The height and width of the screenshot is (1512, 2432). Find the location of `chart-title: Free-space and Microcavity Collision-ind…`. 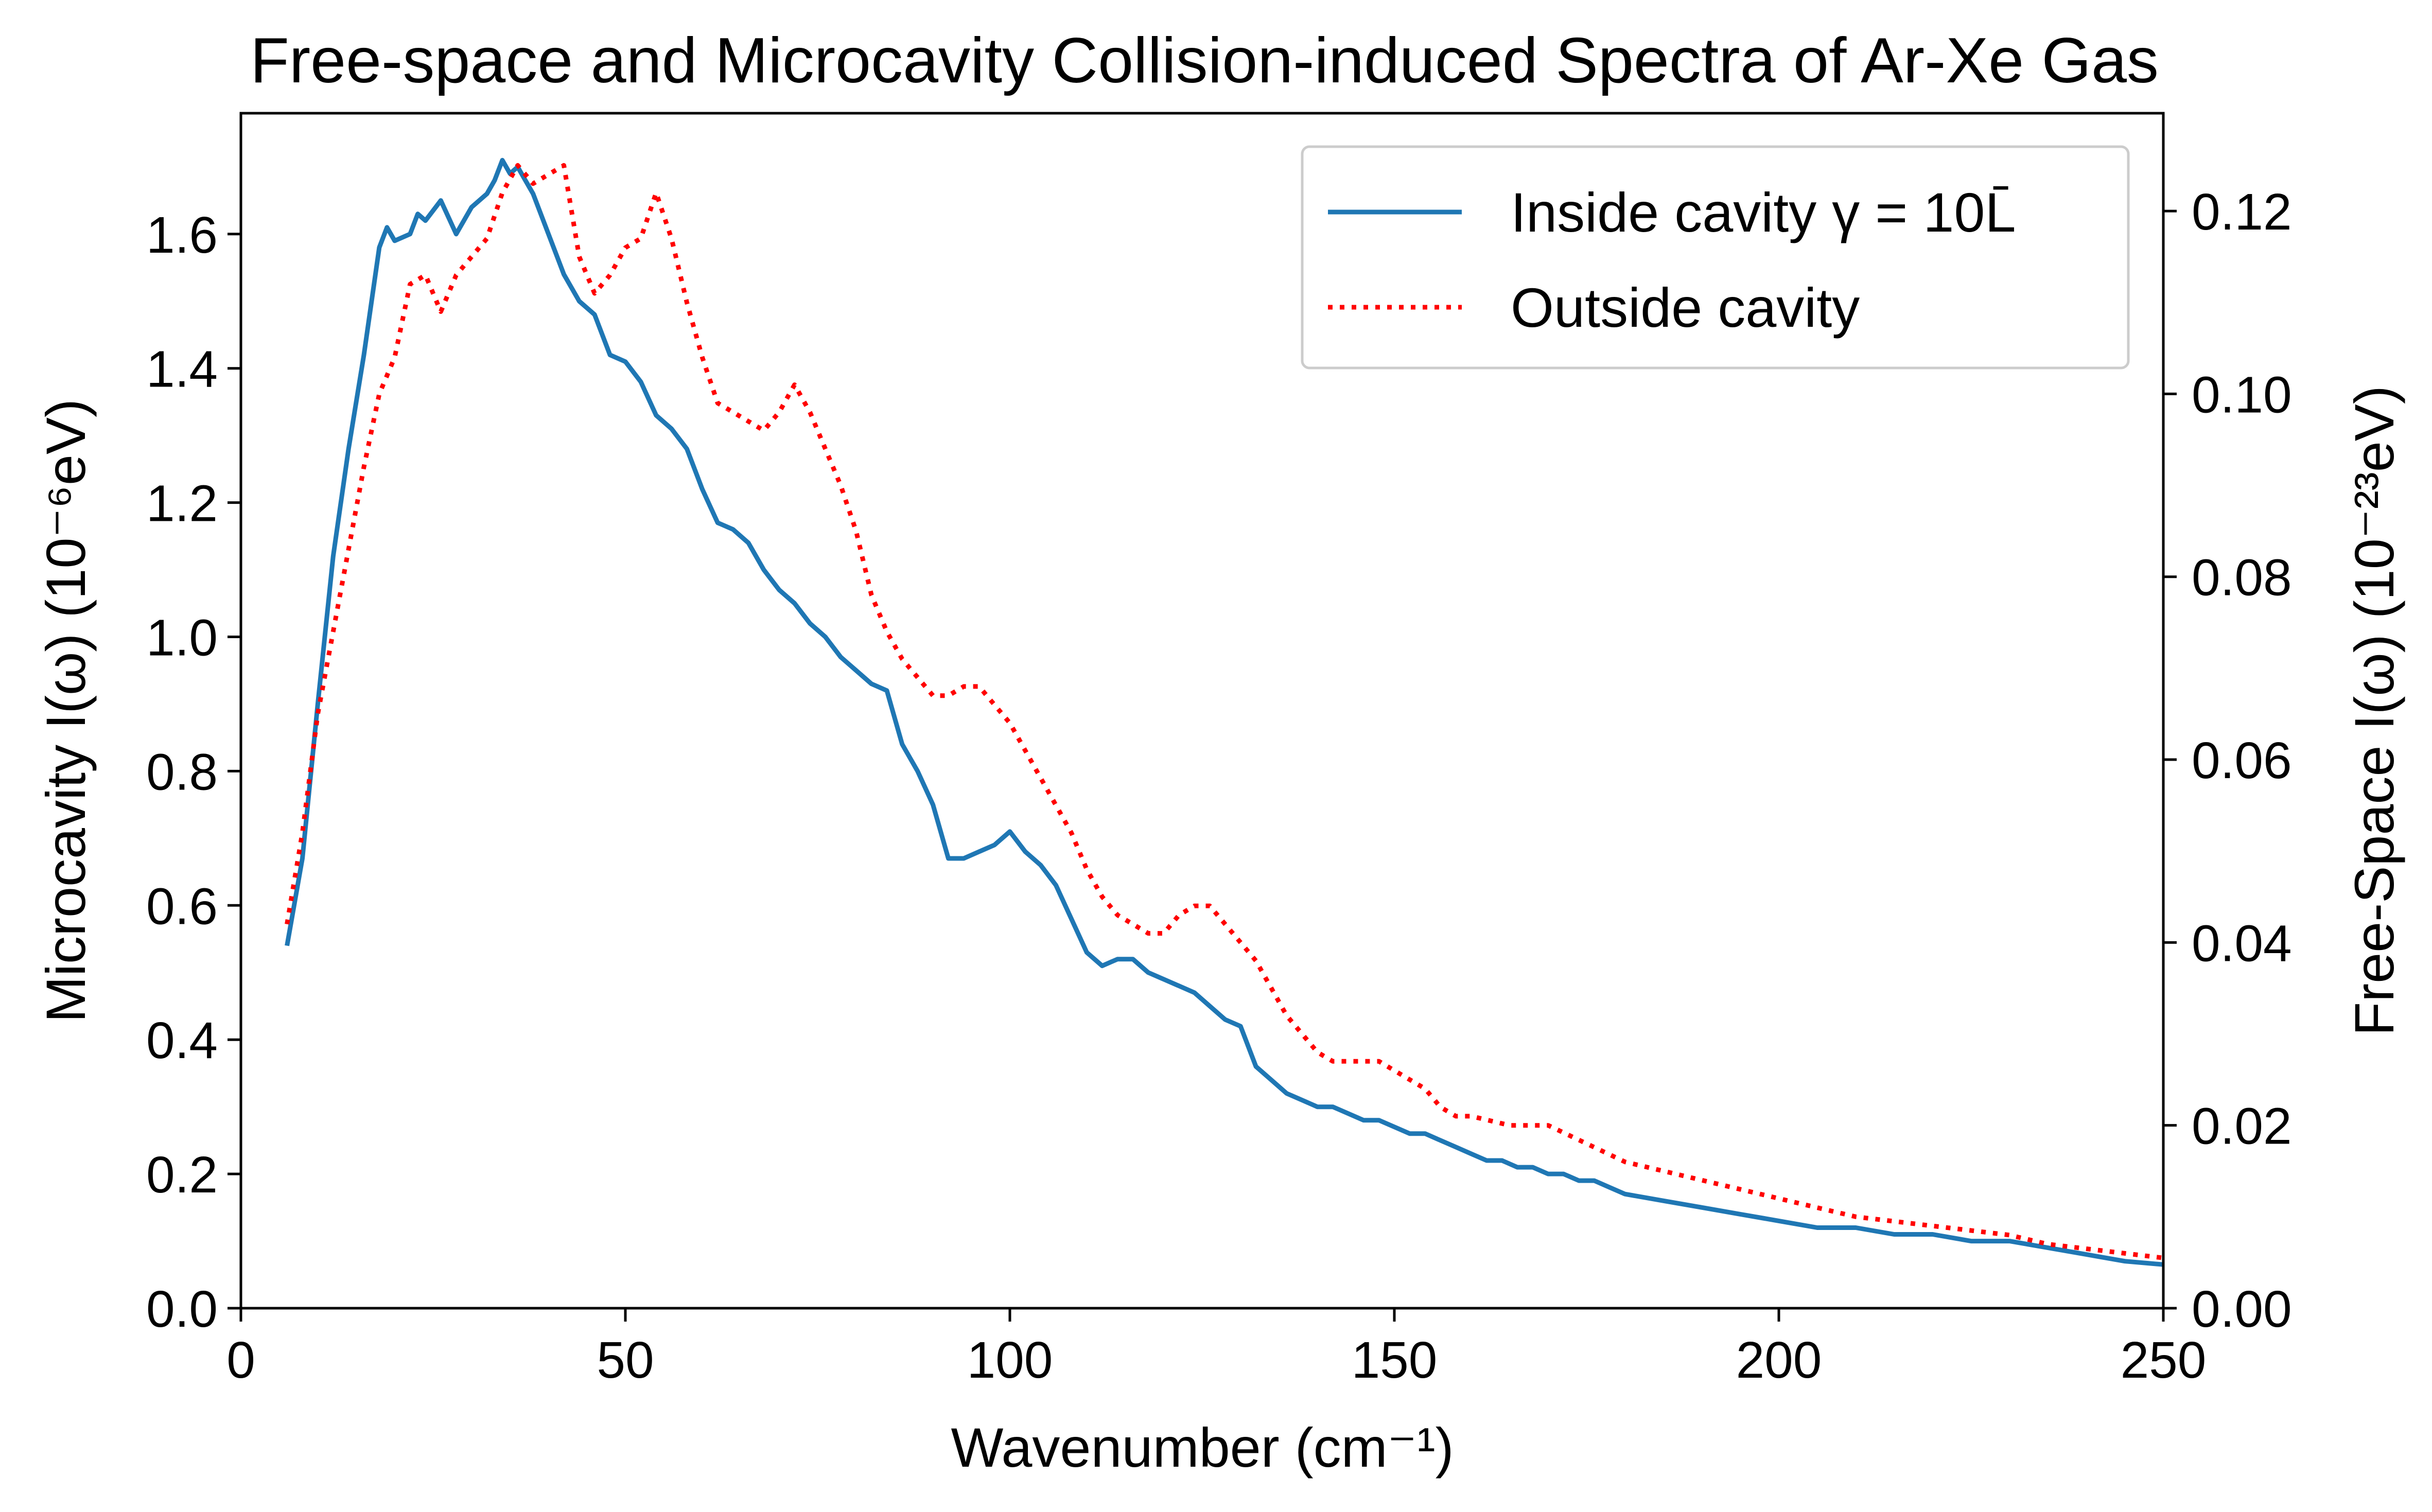

chart-title: Free-space and Microcavity Collision-ind… is located at coordinates (1204, 60).